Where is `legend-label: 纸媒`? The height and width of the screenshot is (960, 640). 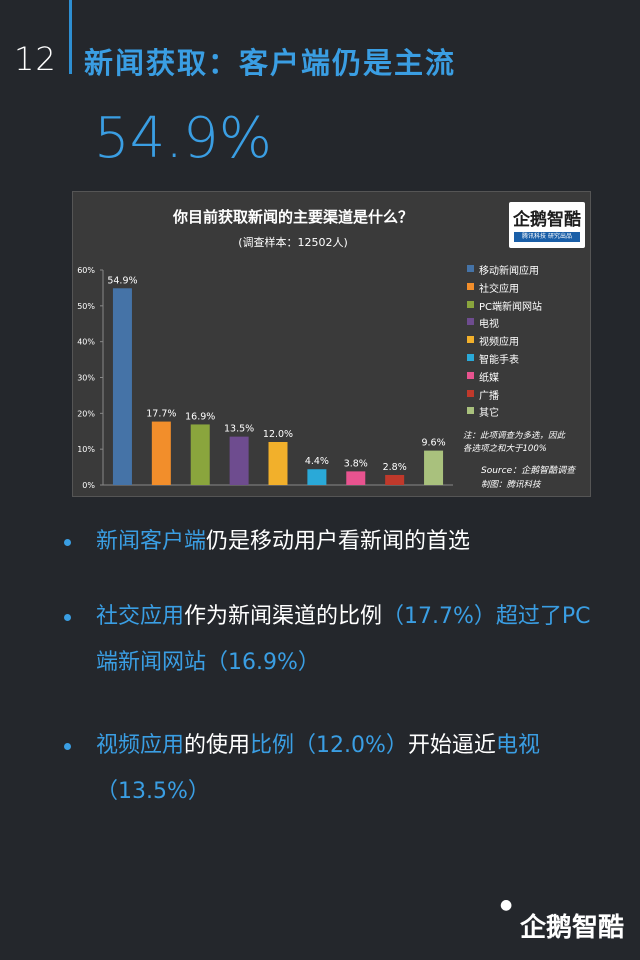
legend-label: 纸媒 is located at coordinates (489, 378).